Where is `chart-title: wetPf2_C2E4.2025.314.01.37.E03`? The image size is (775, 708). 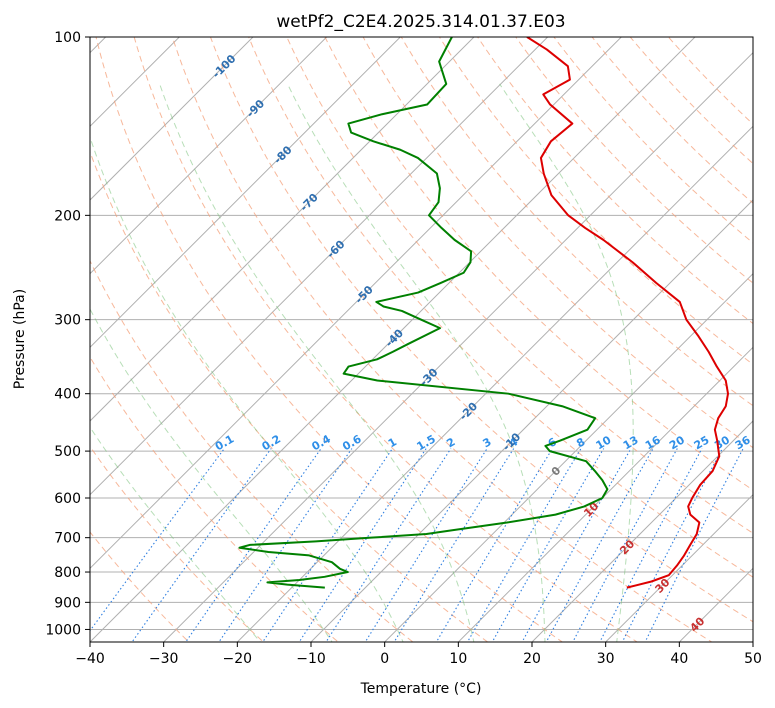
chart-title: wetPf2_C2E4.2025.314.01.37.E03 is located at coordinates (420, 22).